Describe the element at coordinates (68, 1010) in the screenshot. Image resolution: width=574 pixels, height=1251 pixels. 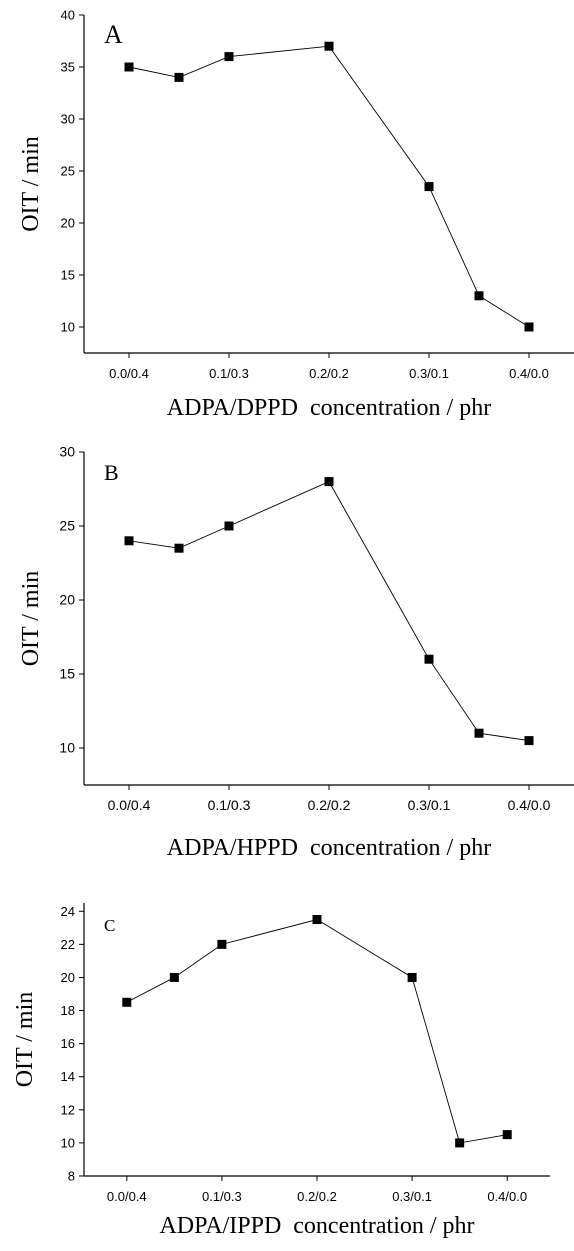
I see `y-tick-label: 18` at that location.